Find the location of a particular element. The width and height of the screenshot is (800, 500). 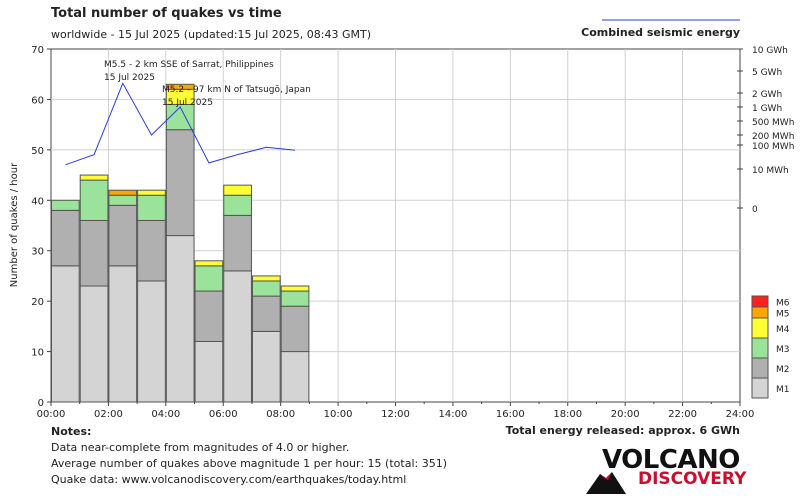

y-axis: 0 10 20 30 40 50 60 70 is located at coordinates (41, 227).